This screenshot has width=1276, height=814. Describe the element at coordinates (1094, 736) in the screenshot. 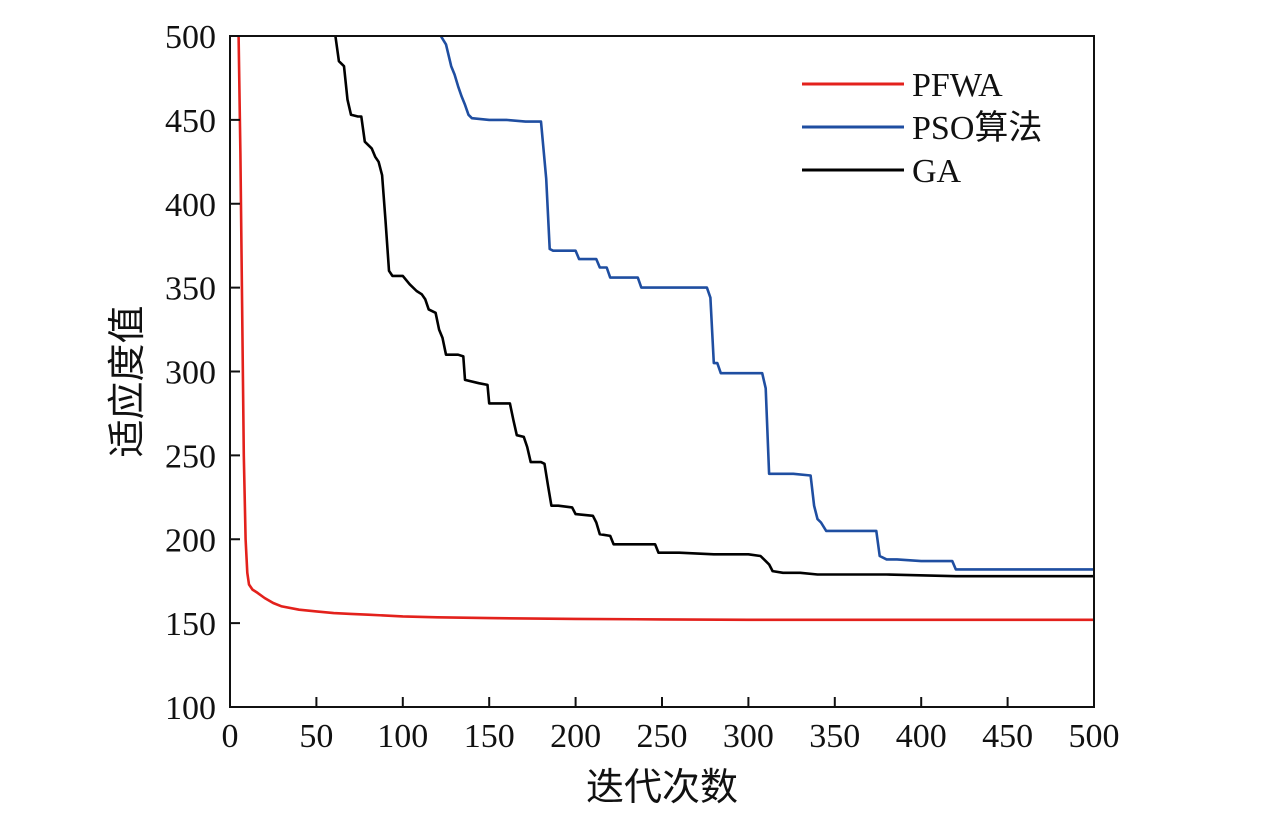

I see `x-tick-label: 500` at that location.